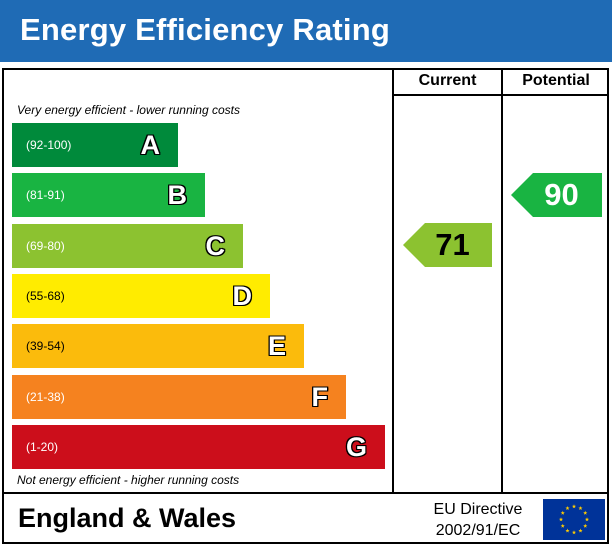 This screenshot has height=546, width=612. Describe the element at coordinates (320, 396) in the screenshot. I see `band-letter-f: F` at that location.